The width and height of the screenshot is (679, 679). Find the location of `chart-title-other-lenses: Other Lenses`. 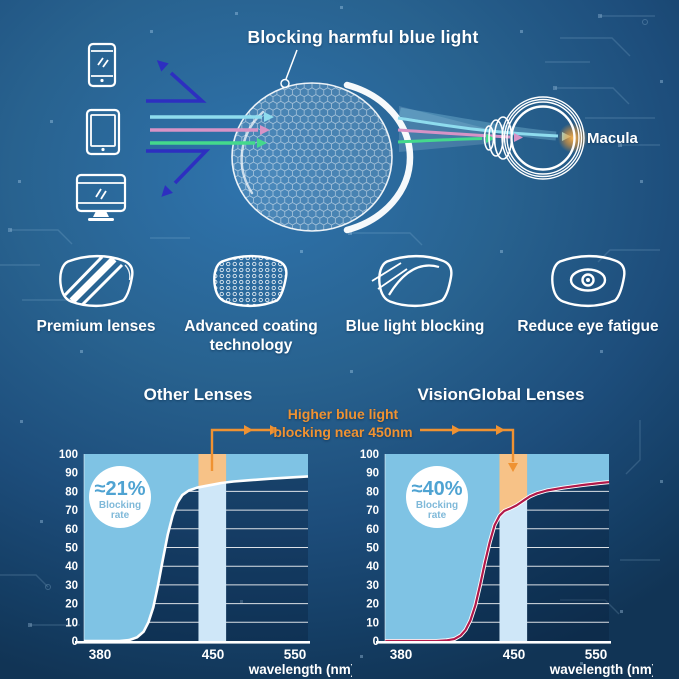

chart-title-other-lenses: Other Lenses is located at coordinates (198, 394).